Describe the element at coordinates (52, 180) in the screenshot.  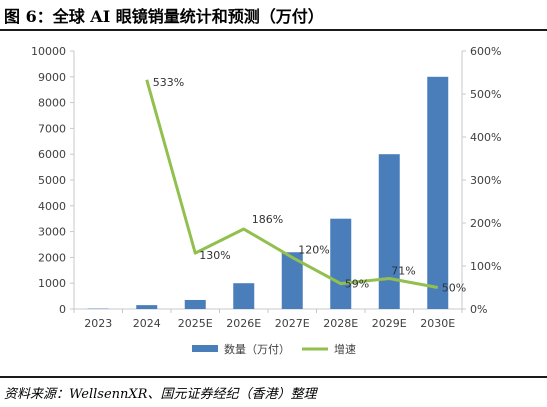
I see `y-left-tick-label: 5000` at that location.